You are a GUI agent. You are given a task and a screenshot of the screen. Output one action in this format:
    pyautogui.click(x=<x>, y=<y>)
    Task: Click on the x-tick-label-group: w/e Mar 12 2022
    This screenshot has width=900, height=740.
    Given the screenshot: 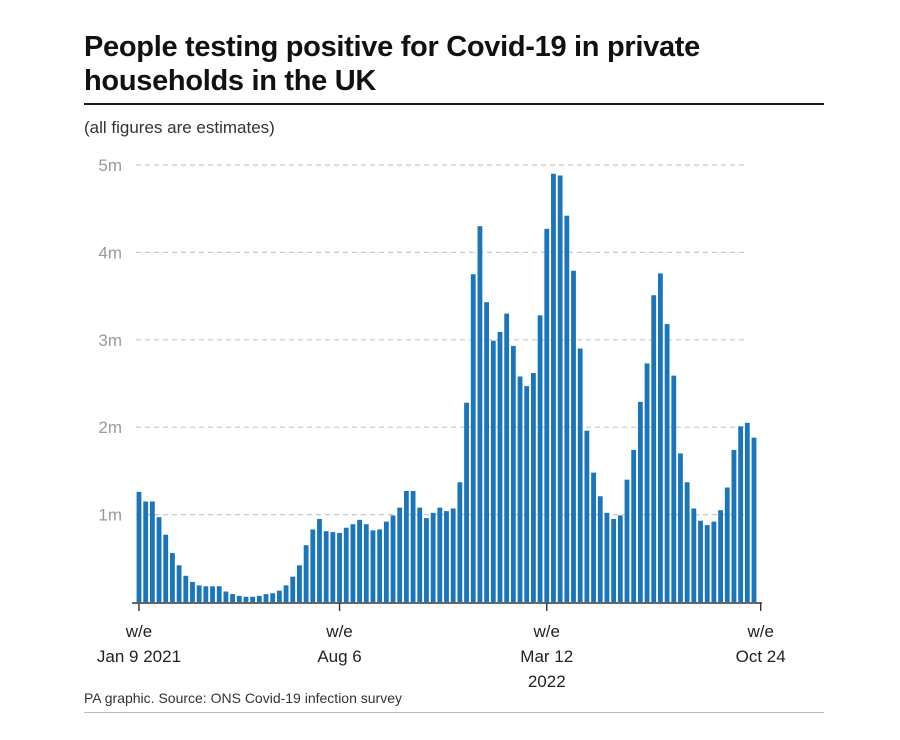 What is the action you would take?
    pyautogui.click(x=546, y=656)
    